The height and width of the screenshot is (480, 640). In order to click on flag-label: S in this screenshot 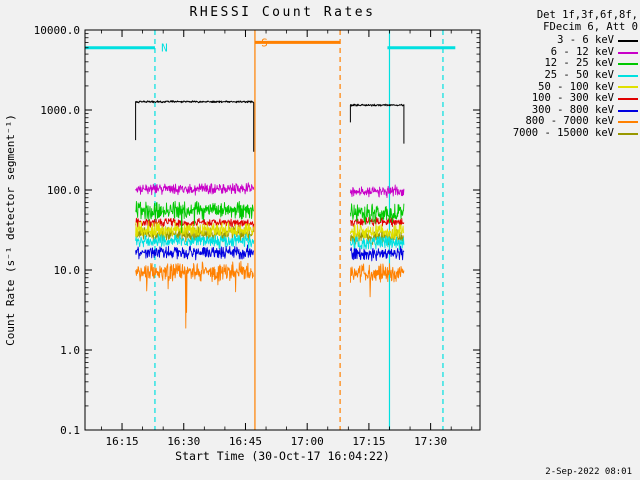, I will do `click(264, 42)`.